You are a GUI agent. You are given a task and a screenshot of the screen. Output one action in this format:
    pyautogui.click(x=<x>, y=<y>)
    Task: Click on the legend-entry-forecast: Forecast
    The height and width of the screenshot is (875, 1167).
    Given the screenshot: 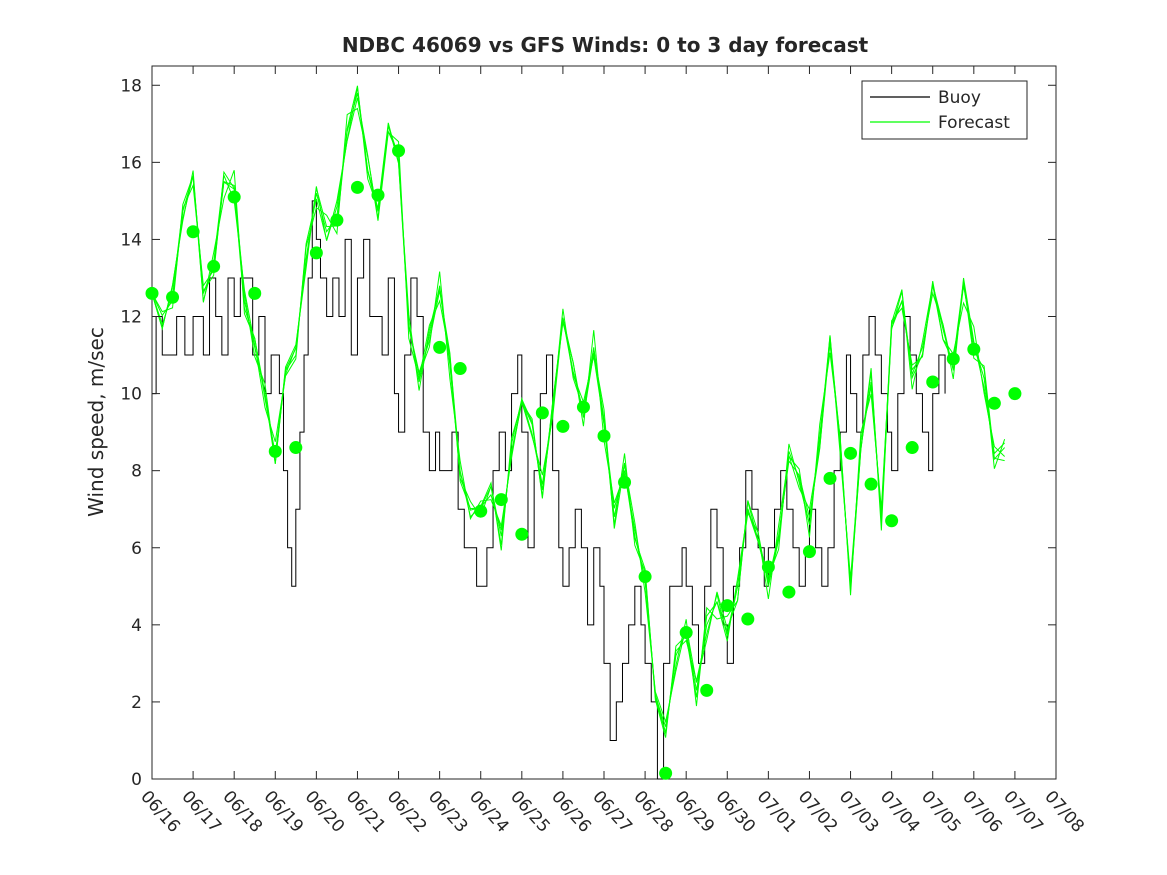 What is the action you would take?
    pyautogui.click(x=974, y=123)
    